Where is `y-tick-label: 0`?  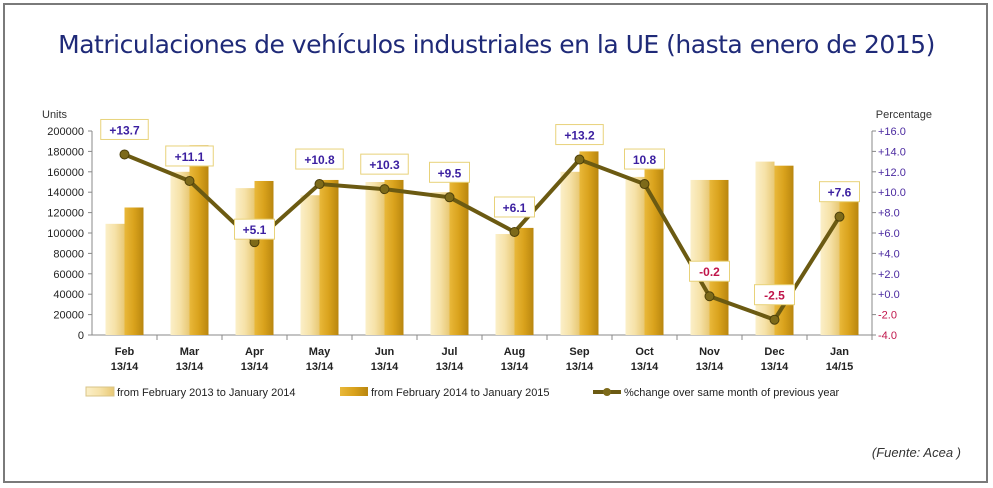
y-tick-label: 0 is located at coordinates (81, 336).